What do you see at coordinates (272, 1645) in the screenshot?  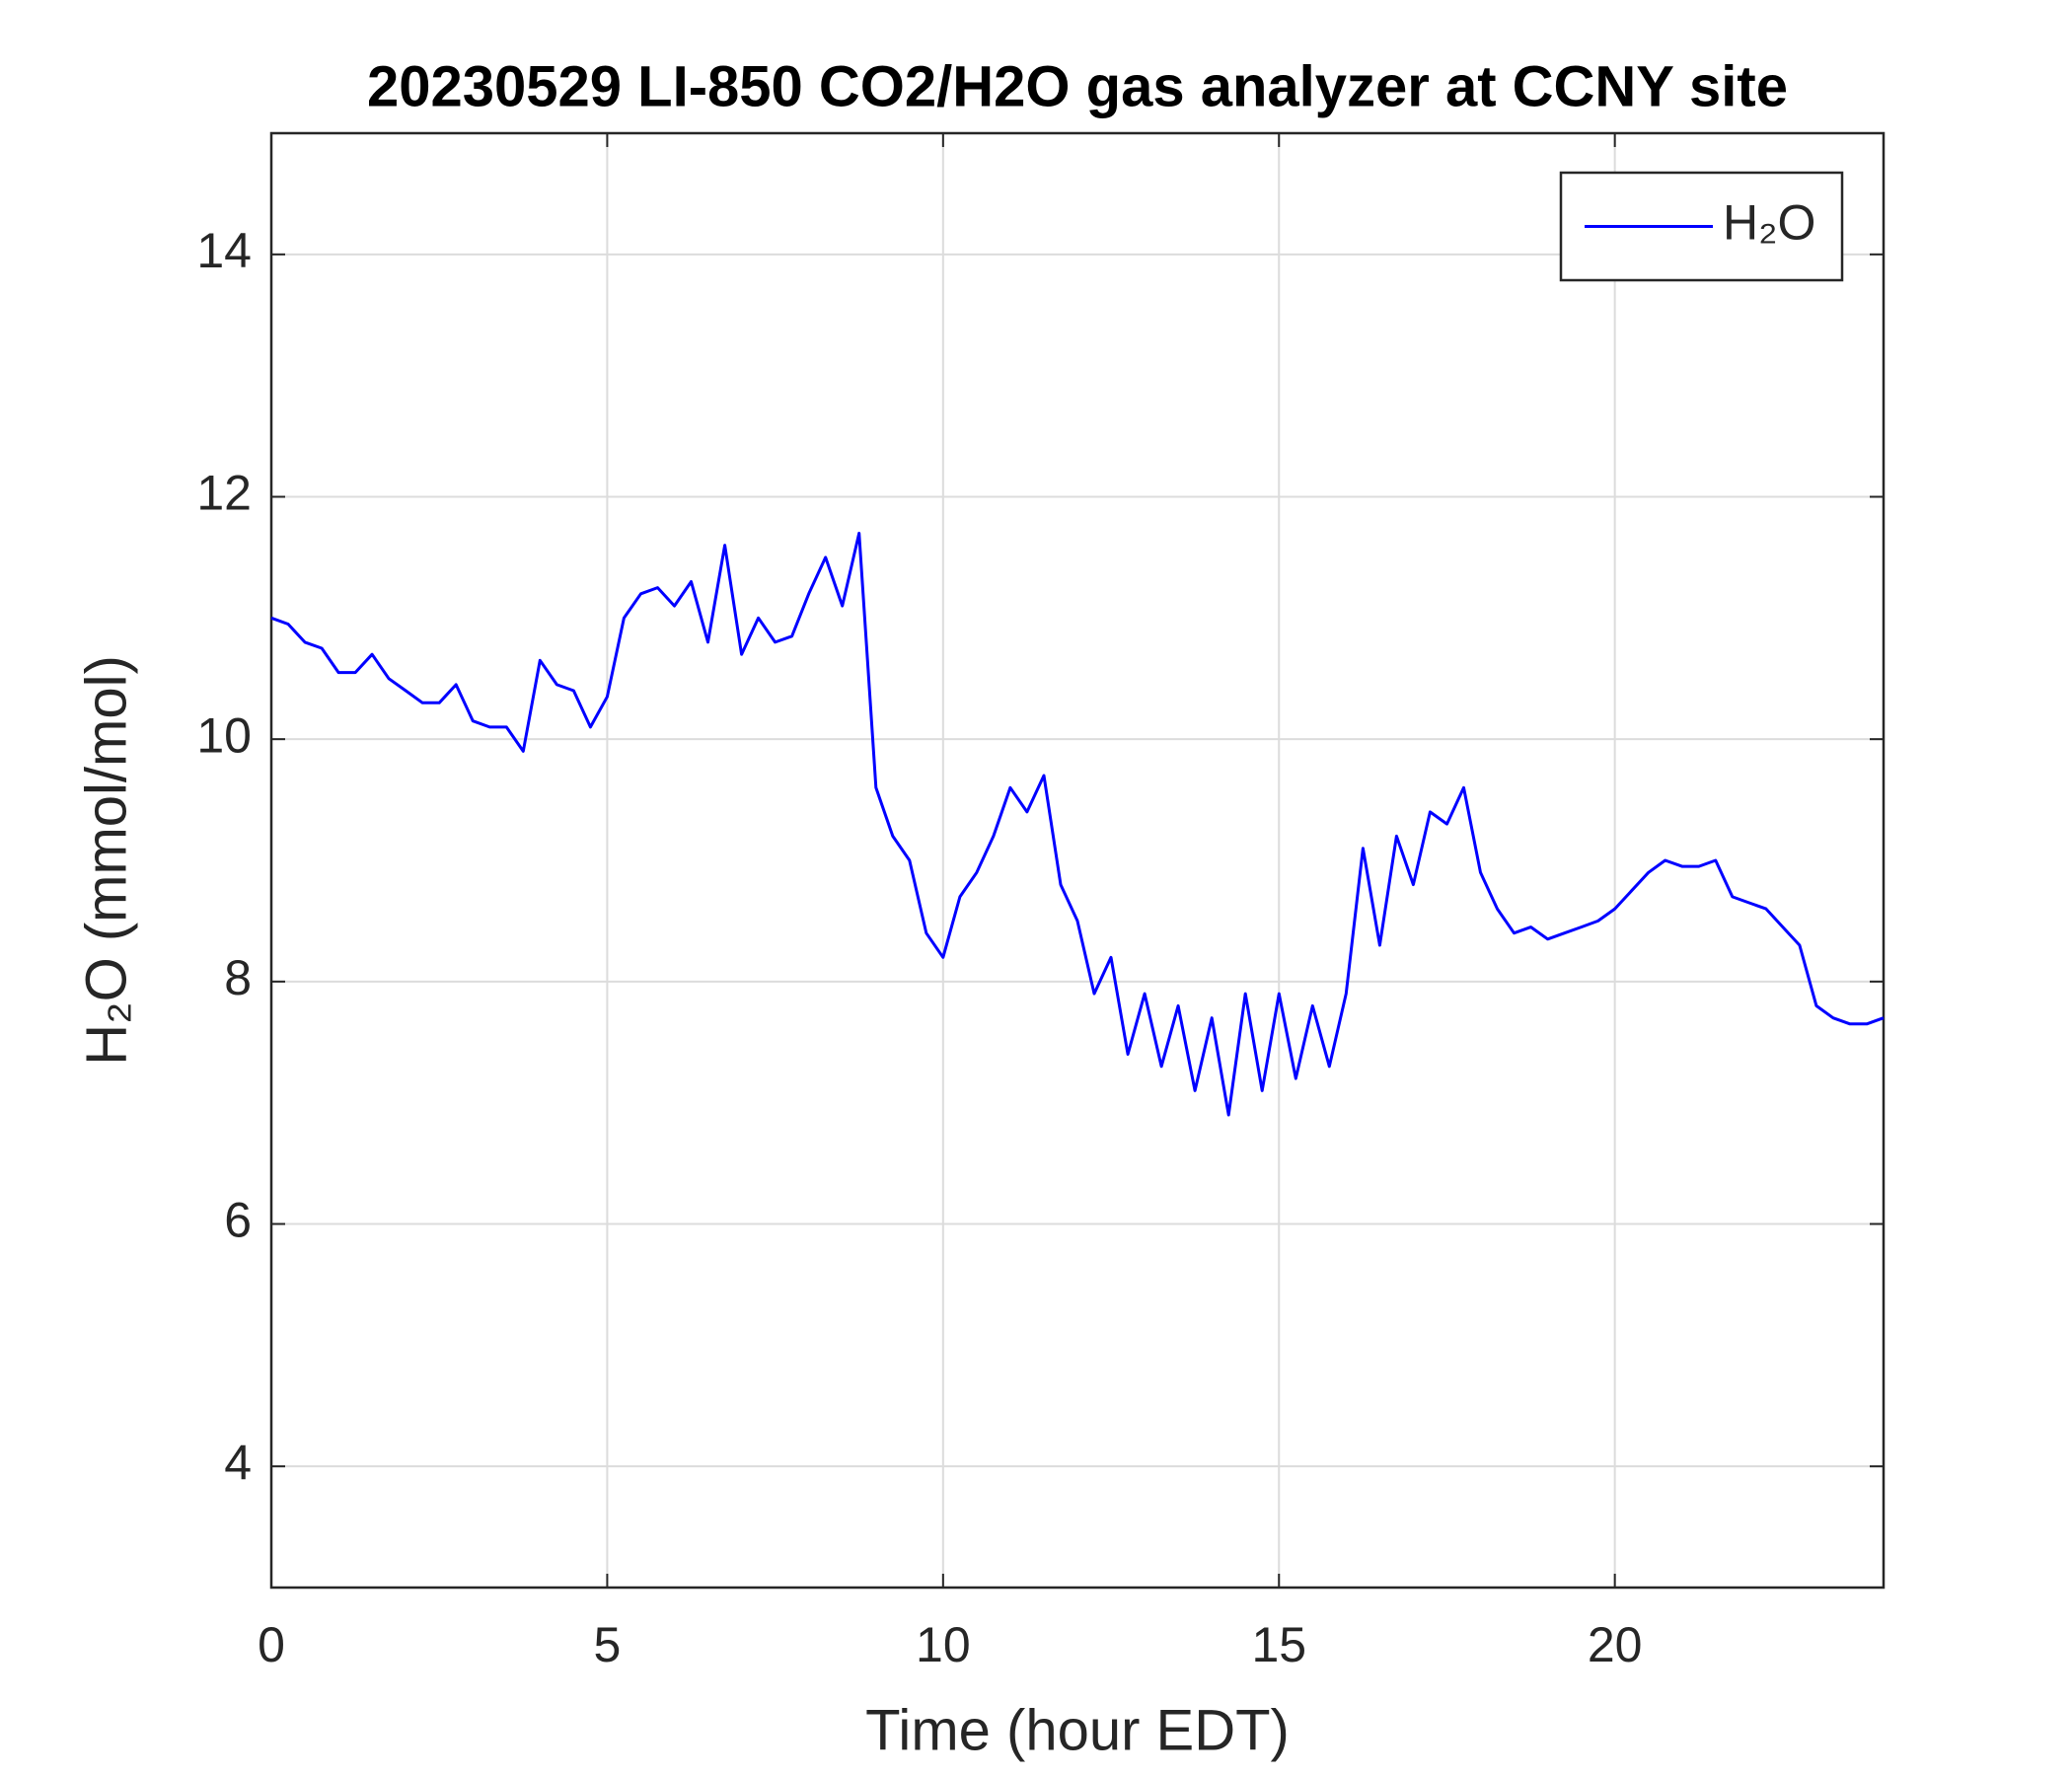 I see `x-tick-label: 0` at bounding box center [272, 1645].